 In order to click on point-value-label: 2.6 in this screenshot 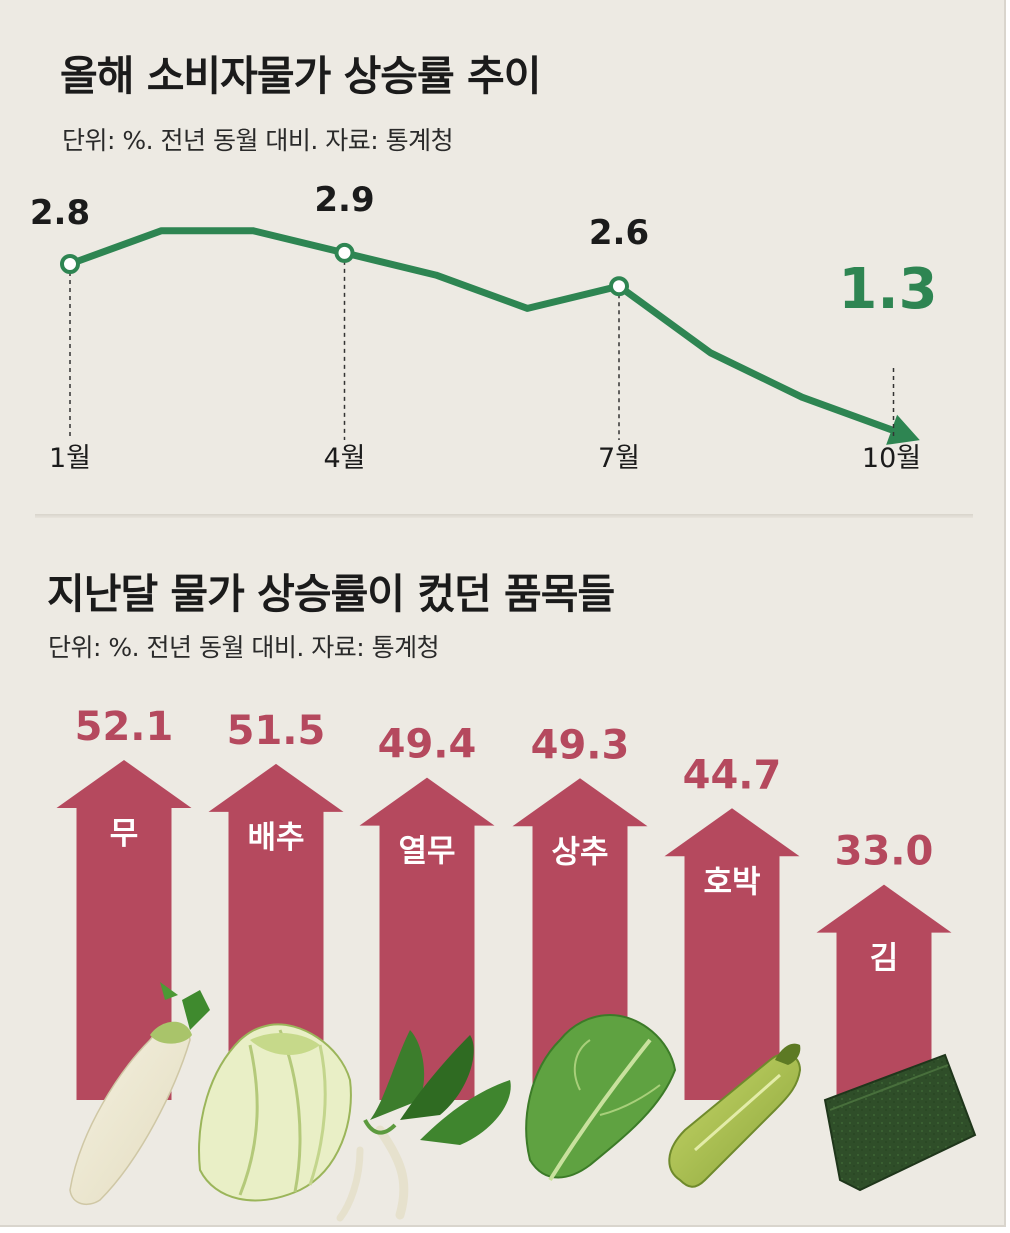, I will do `click(619, 233)`.